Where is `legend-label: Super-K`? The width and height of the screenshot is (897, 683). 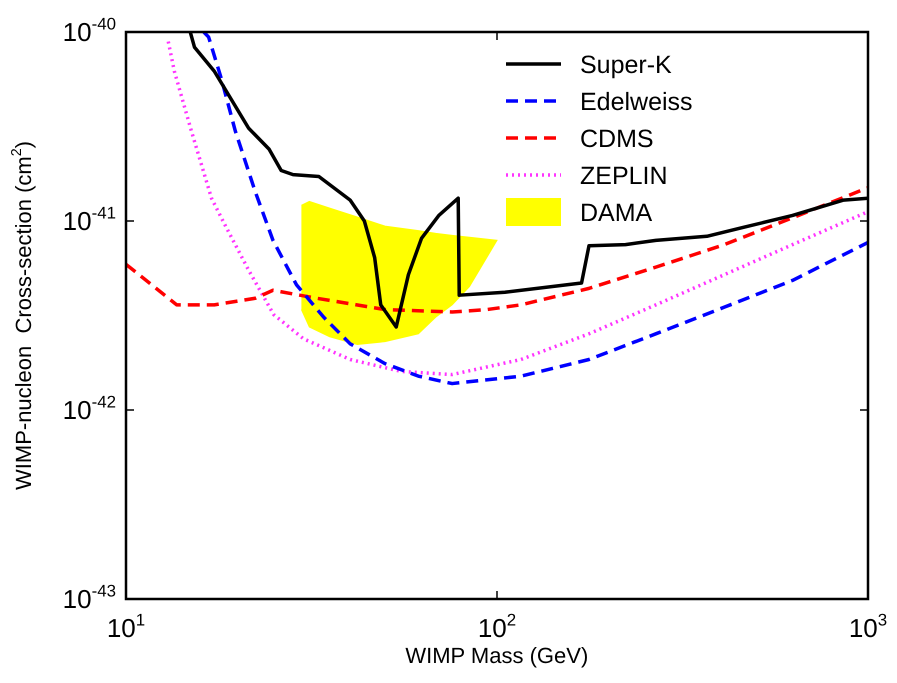
legend-label: Super-K is located at coordinates (626, 65).